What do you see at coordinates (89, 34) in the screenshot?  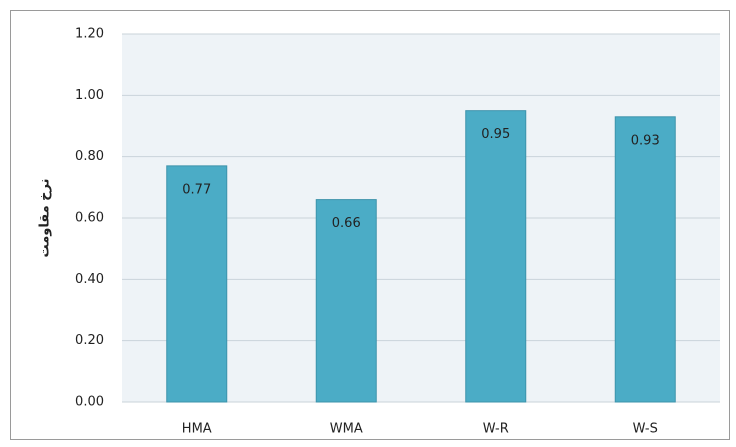 I see `y-tick-label: 1.20` at bounding box center [89, 34].